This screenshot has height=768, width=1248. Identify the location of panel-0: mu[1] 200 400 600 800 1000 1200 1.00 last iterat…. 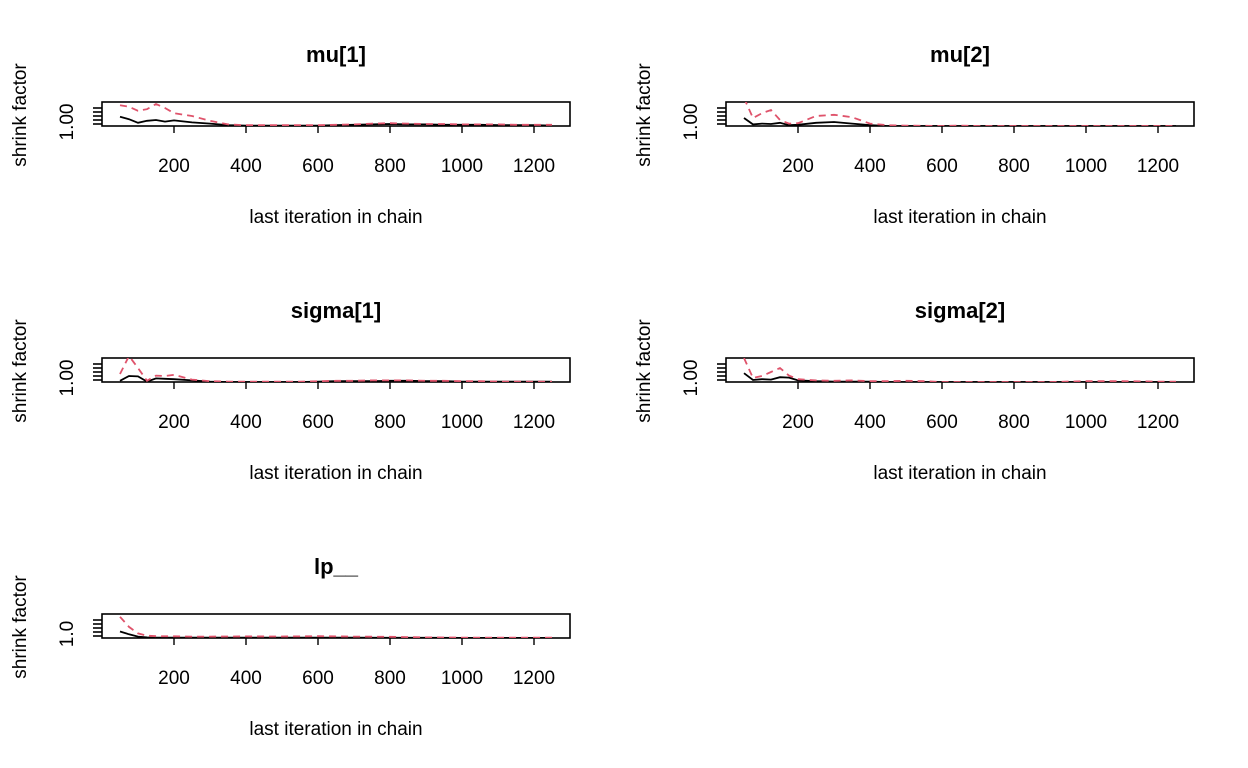
(290, 135).